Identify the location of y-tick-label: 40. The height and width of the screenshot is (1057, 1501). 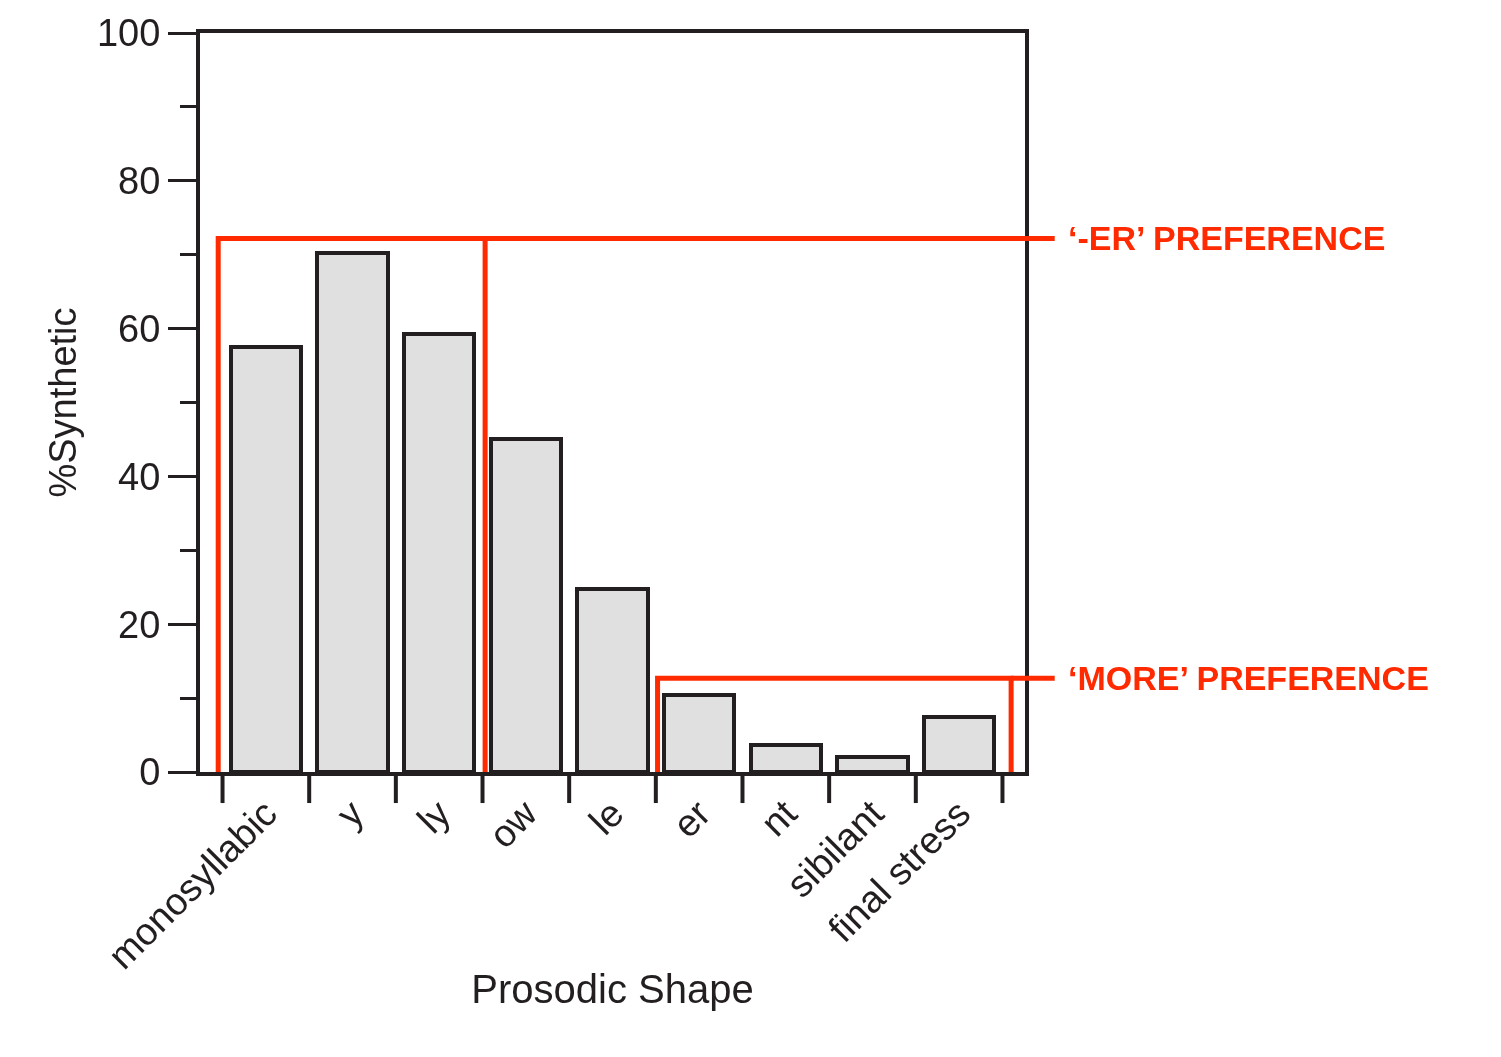
(139, 476).